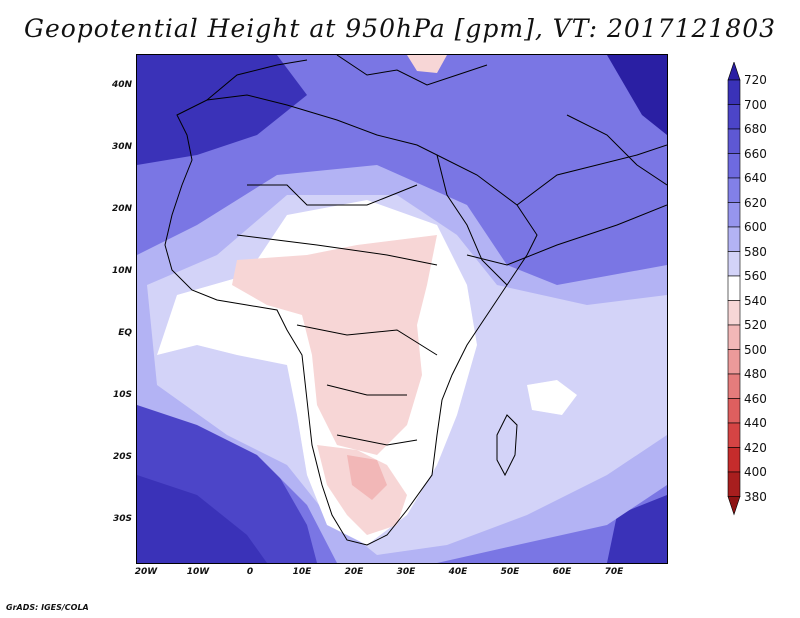 The image size is (800, 618). I want to click on colorbar-level-label: 600, so click(755, 227).